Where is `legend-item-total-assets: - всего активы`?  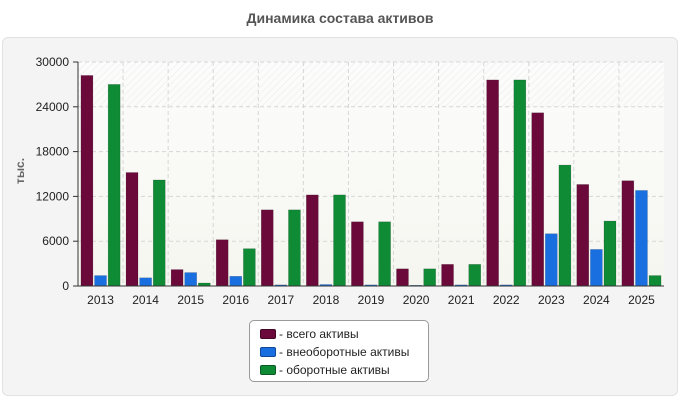 legend-item-total-assets: - всего активы is located at coordinates (344, 334).